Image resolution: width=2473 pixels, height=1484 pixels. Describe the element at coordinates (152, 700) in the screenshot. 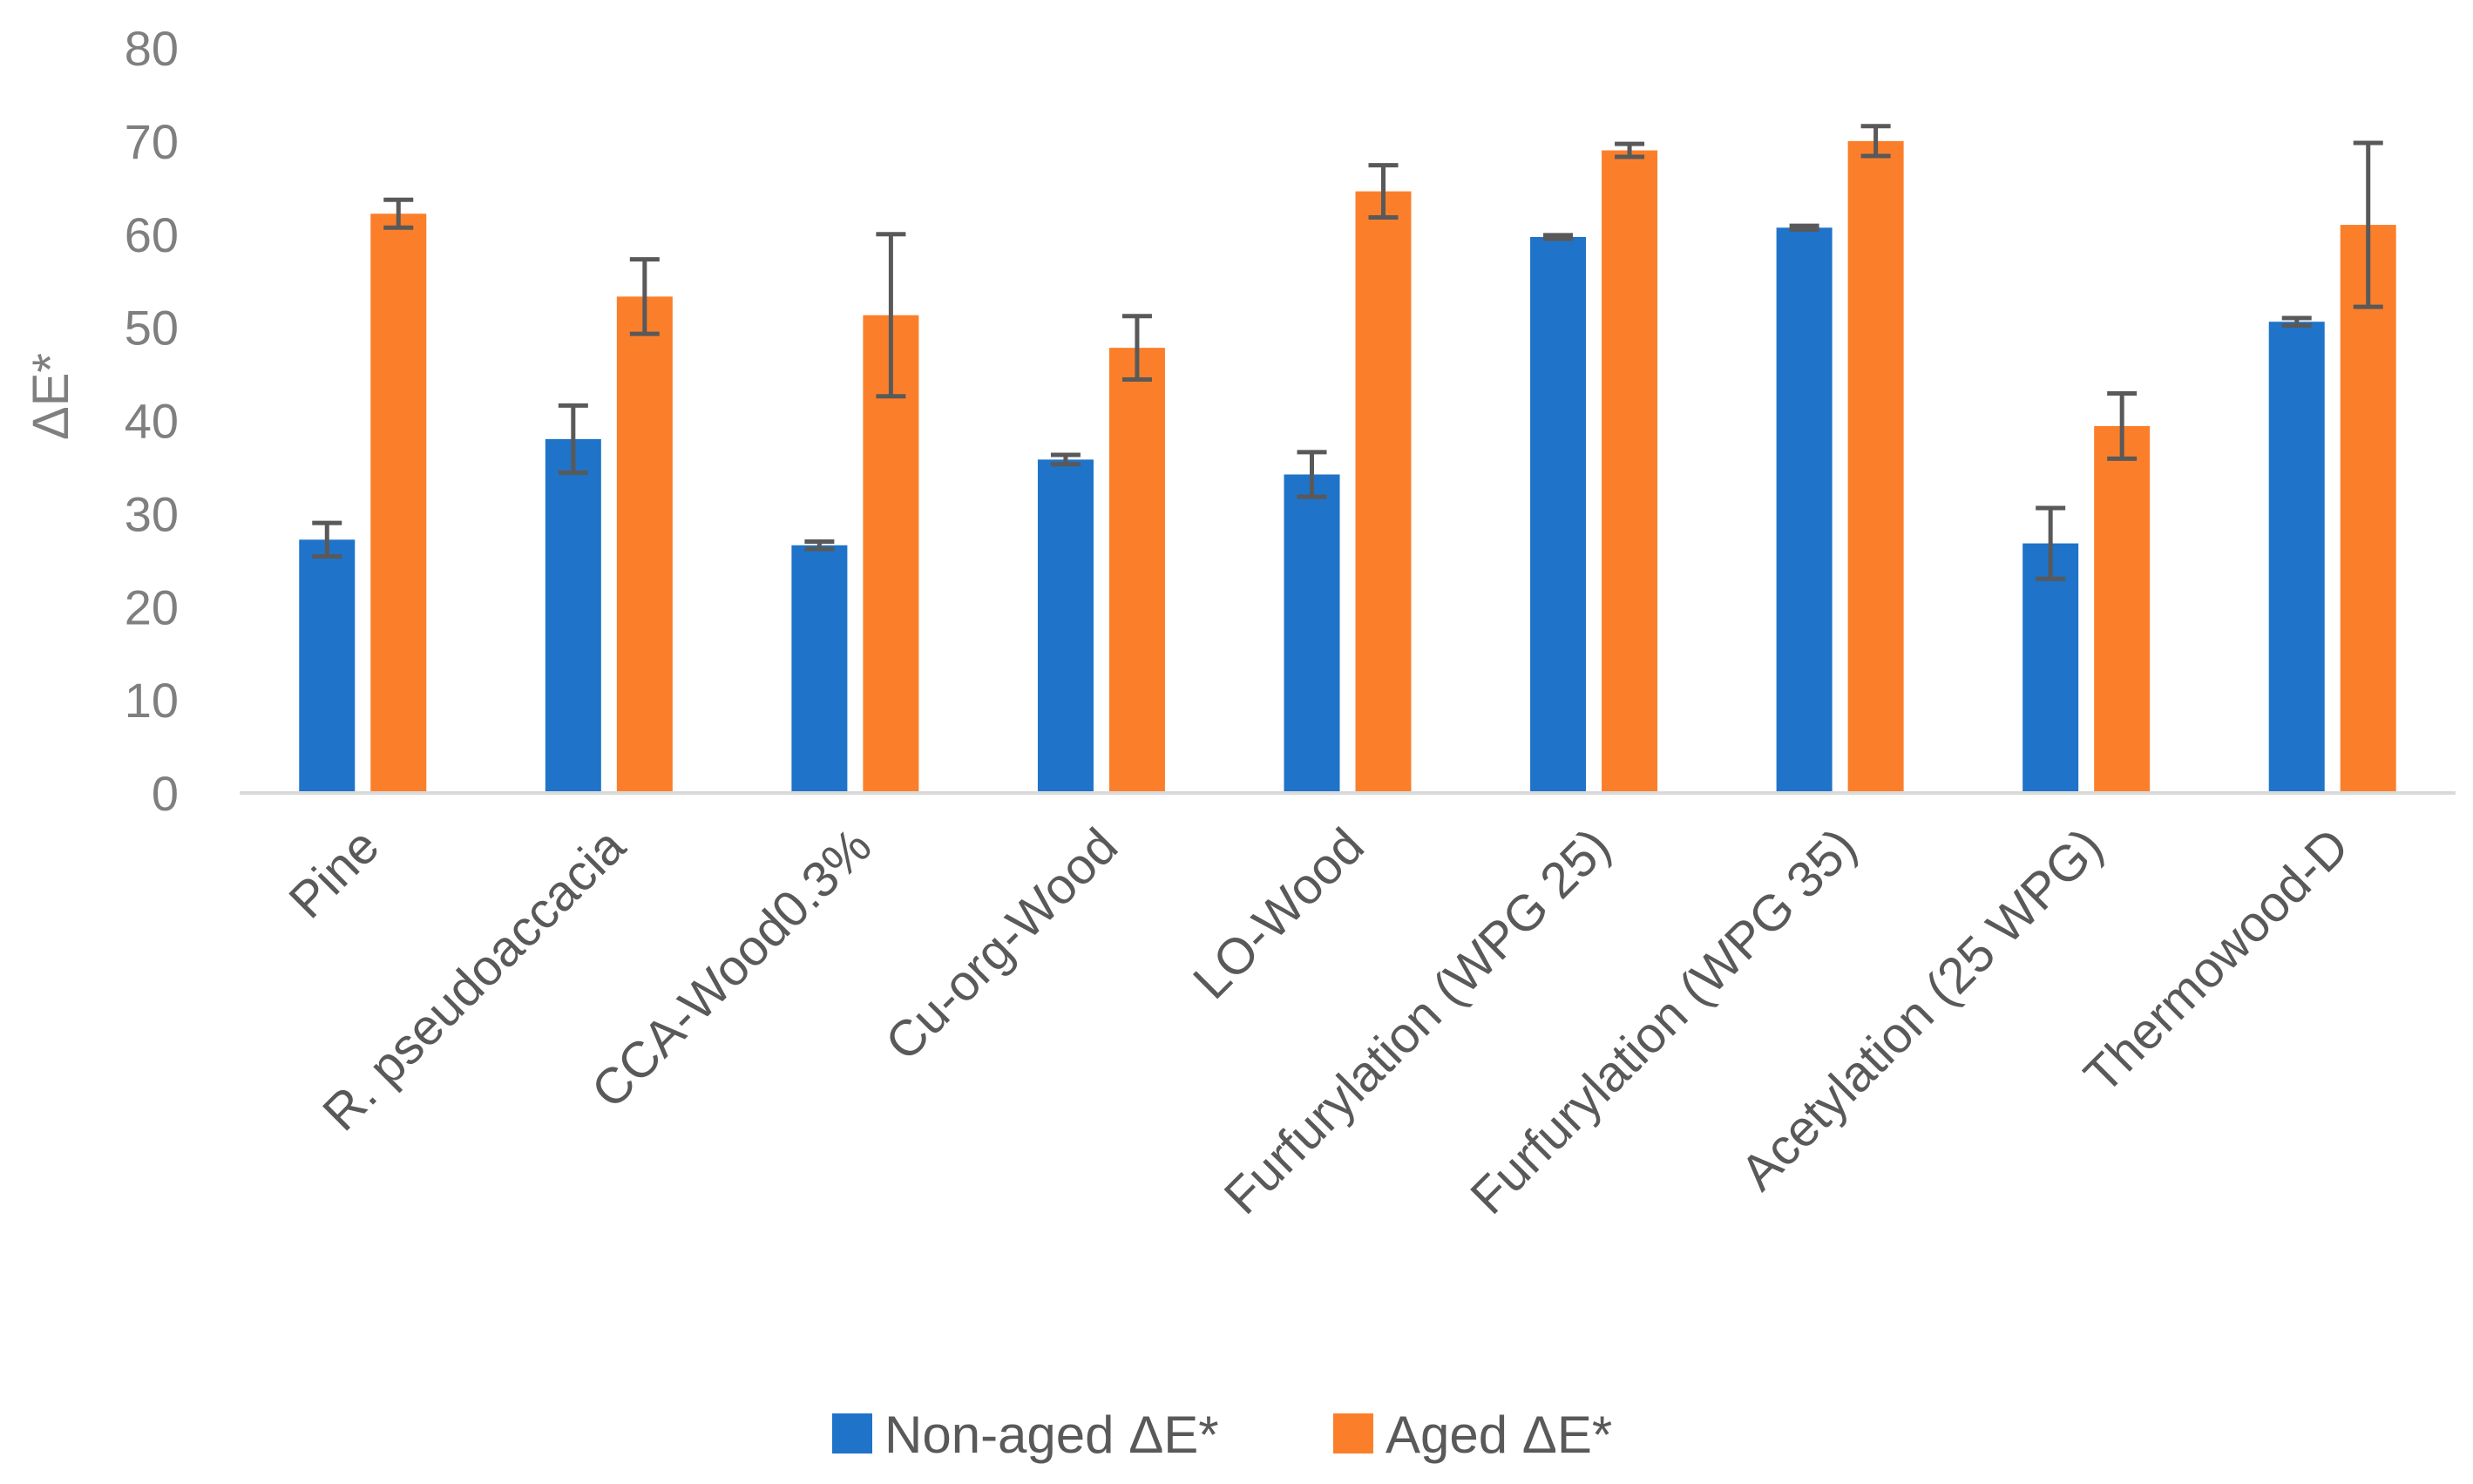

I see `y-tick-label: 10` at that location.